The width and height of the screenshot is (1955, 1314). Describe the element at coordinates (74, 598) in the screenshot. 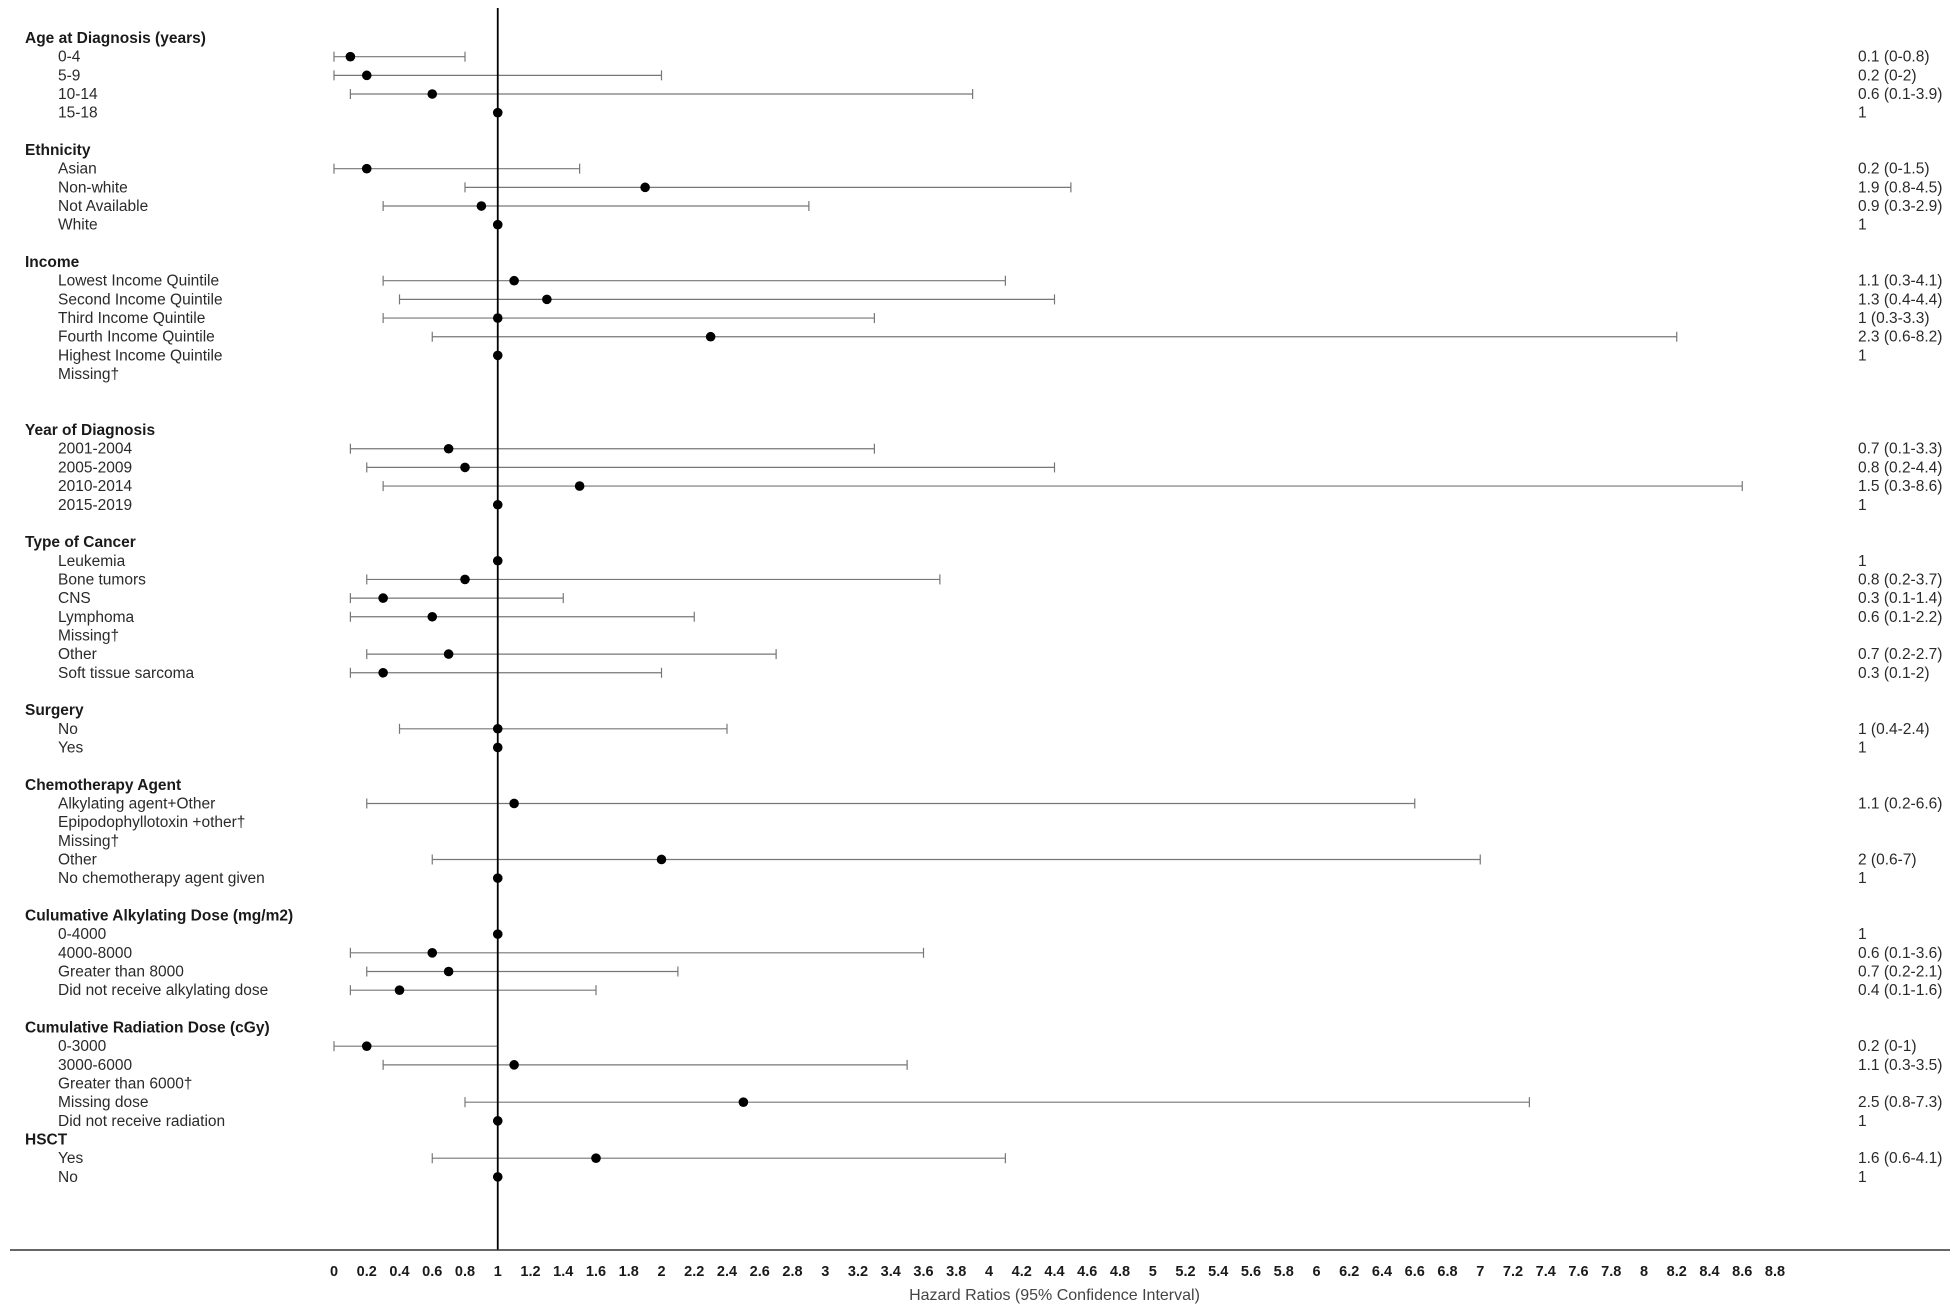

I see `row-label: CNS` at that location.